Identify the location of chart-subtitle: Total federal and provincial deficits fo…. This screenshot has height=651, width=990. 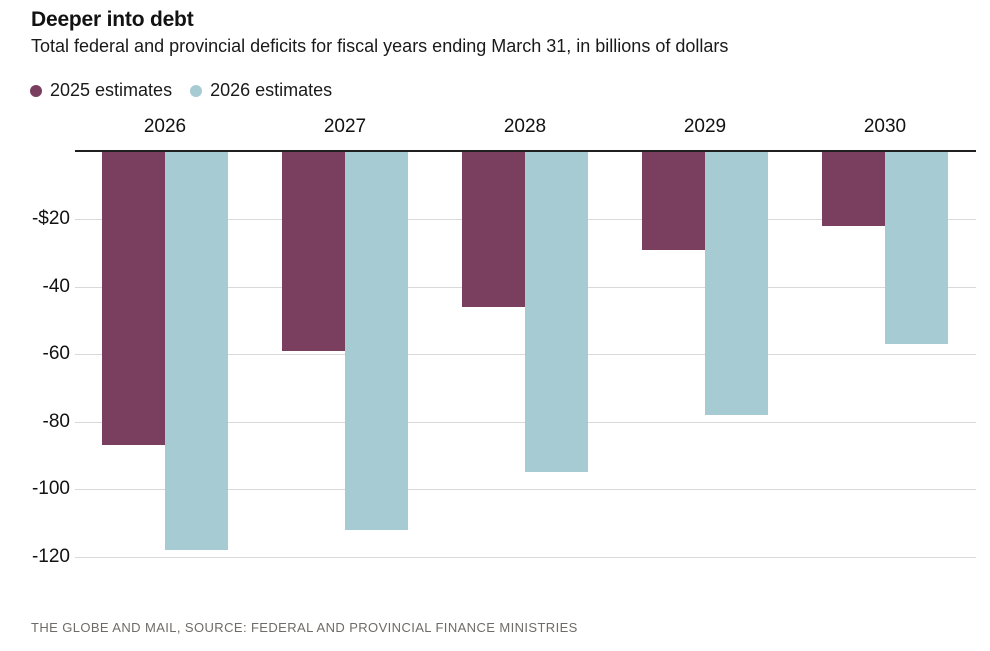
(380, 46).